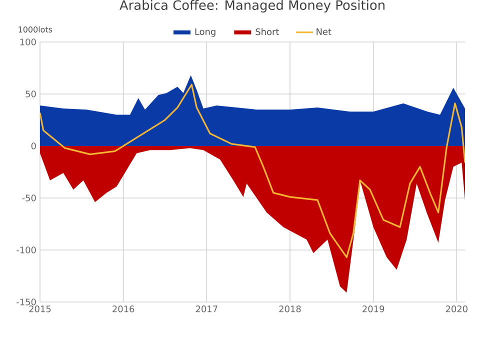 This screenshot has width=485, height=339. Describe the element at coordinates (28, 42) in the screenshot. I see `y-tick-label: 100` at that location.